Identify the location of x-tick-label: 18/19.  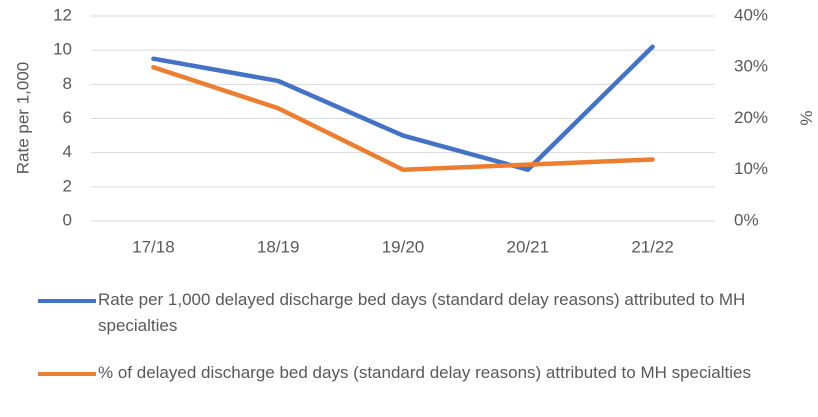
(278, 246).